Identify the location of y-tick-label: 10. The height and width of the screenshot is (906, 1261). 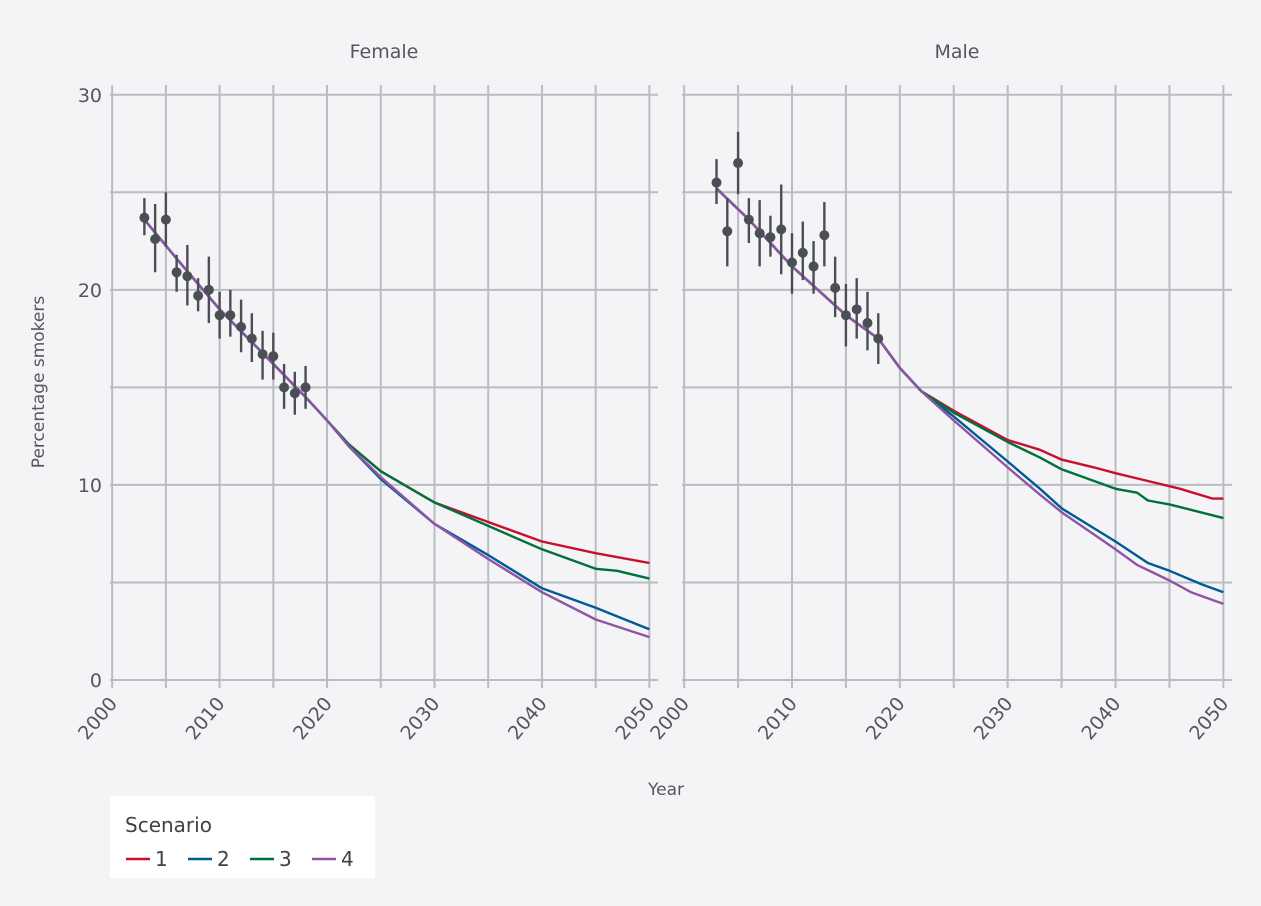
(90, 486).